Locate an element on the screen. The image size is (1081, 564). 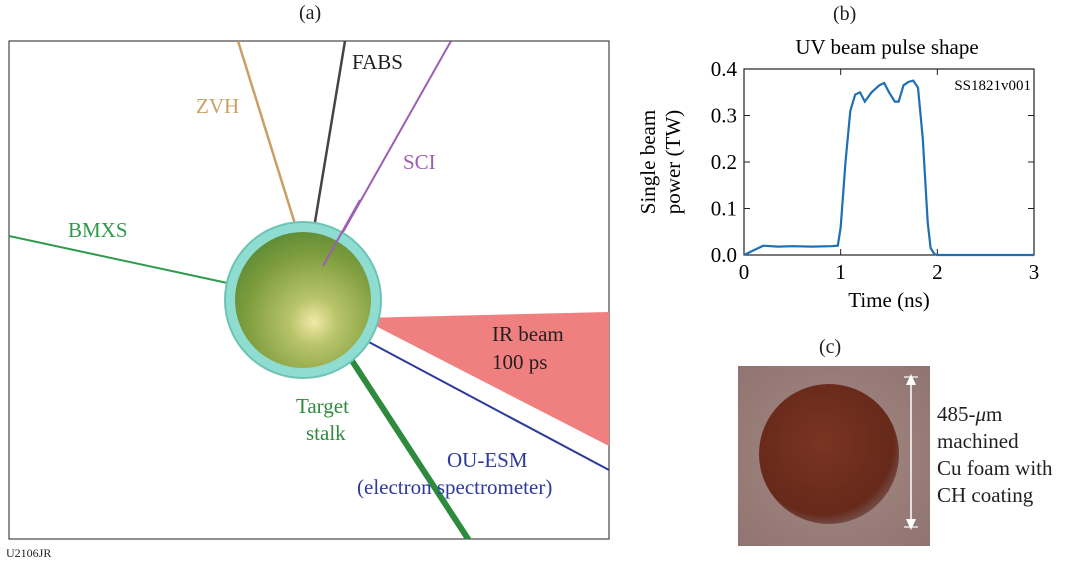
foam-caption-4: CH coating is located at coordinates (985, 495).